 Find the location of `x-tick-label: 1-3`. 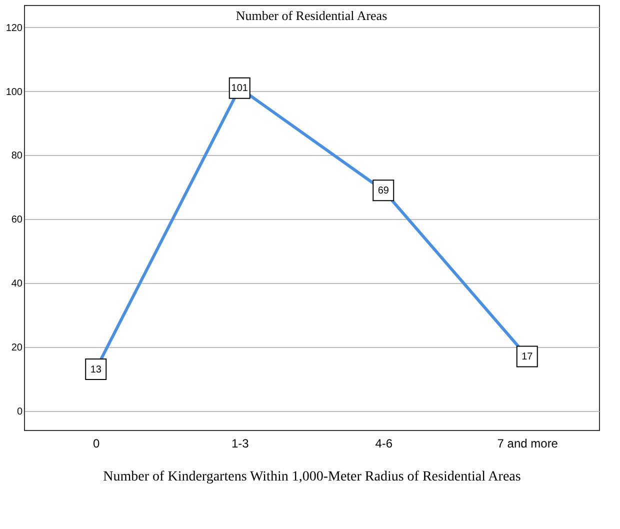

x-tick-label: 1-3 is located at coordinates (240, 443).